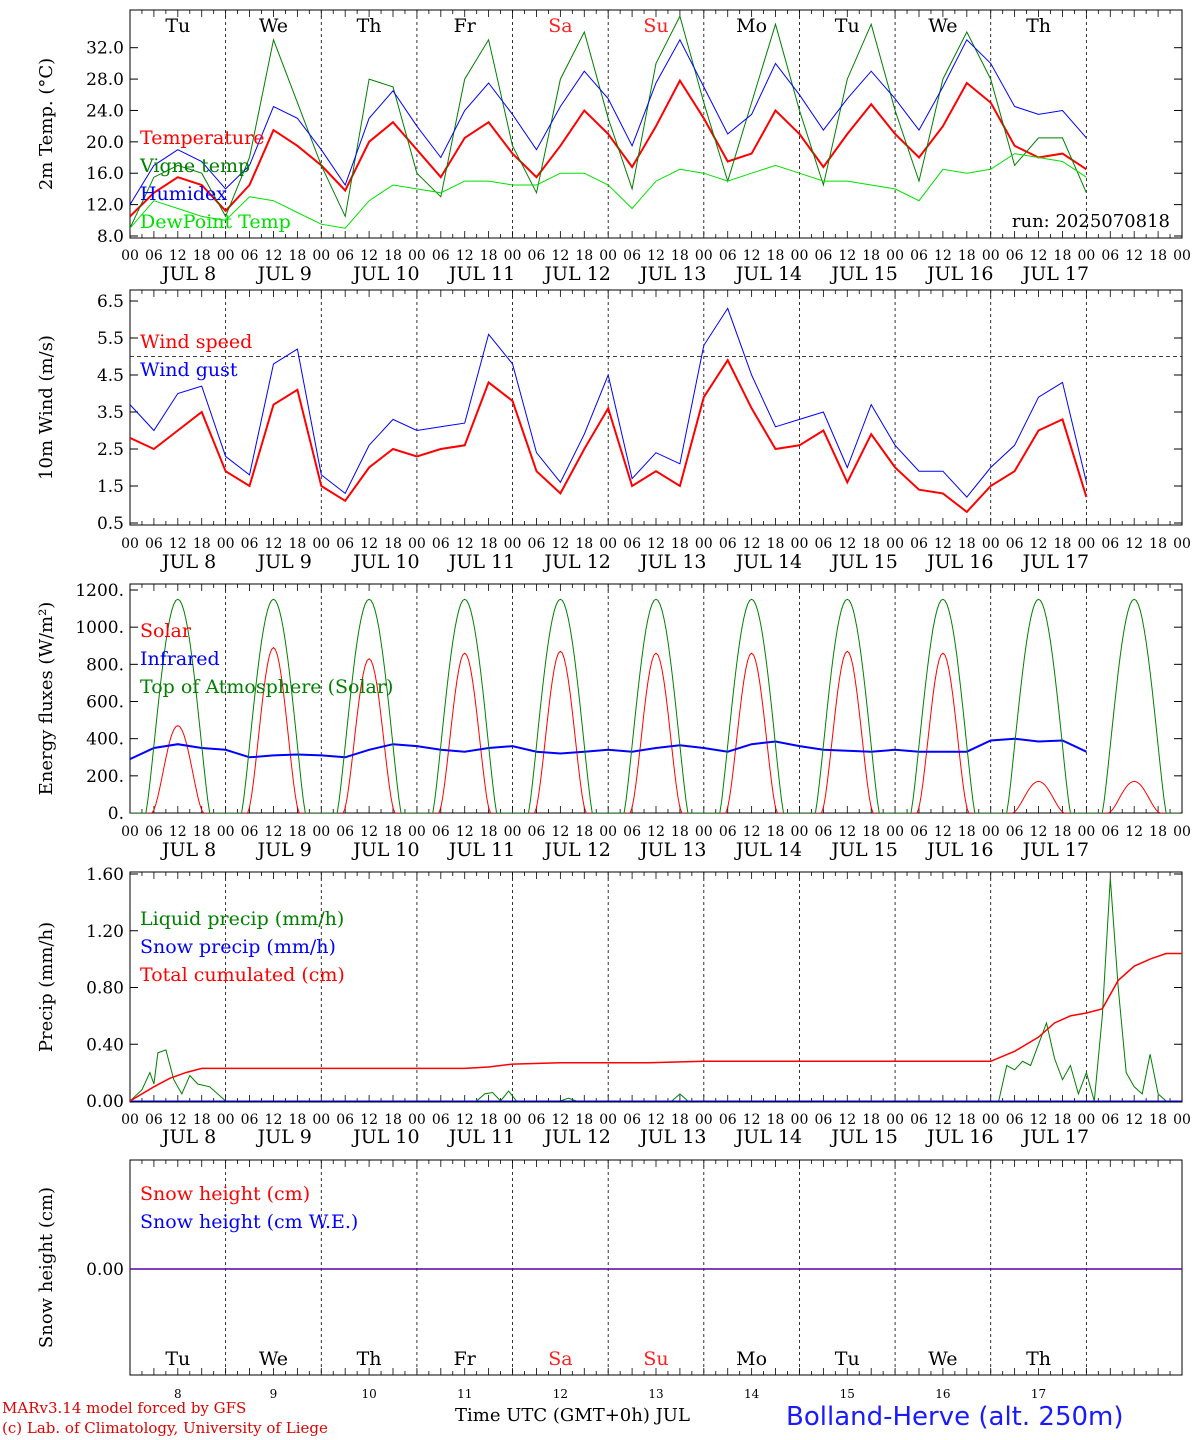 The height and width of the screenshot is (1440, 1194). Describe the element at coordinates (105, 174) in the screenshot. I see `y-tick-label: 16.0` at that location.